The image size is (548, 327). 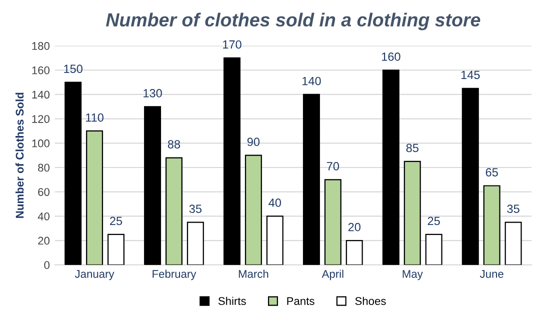 What do you see at coordinates (232, 44) in the screenshot?
I see `data-label: 170` at bounding box center [232, 44].